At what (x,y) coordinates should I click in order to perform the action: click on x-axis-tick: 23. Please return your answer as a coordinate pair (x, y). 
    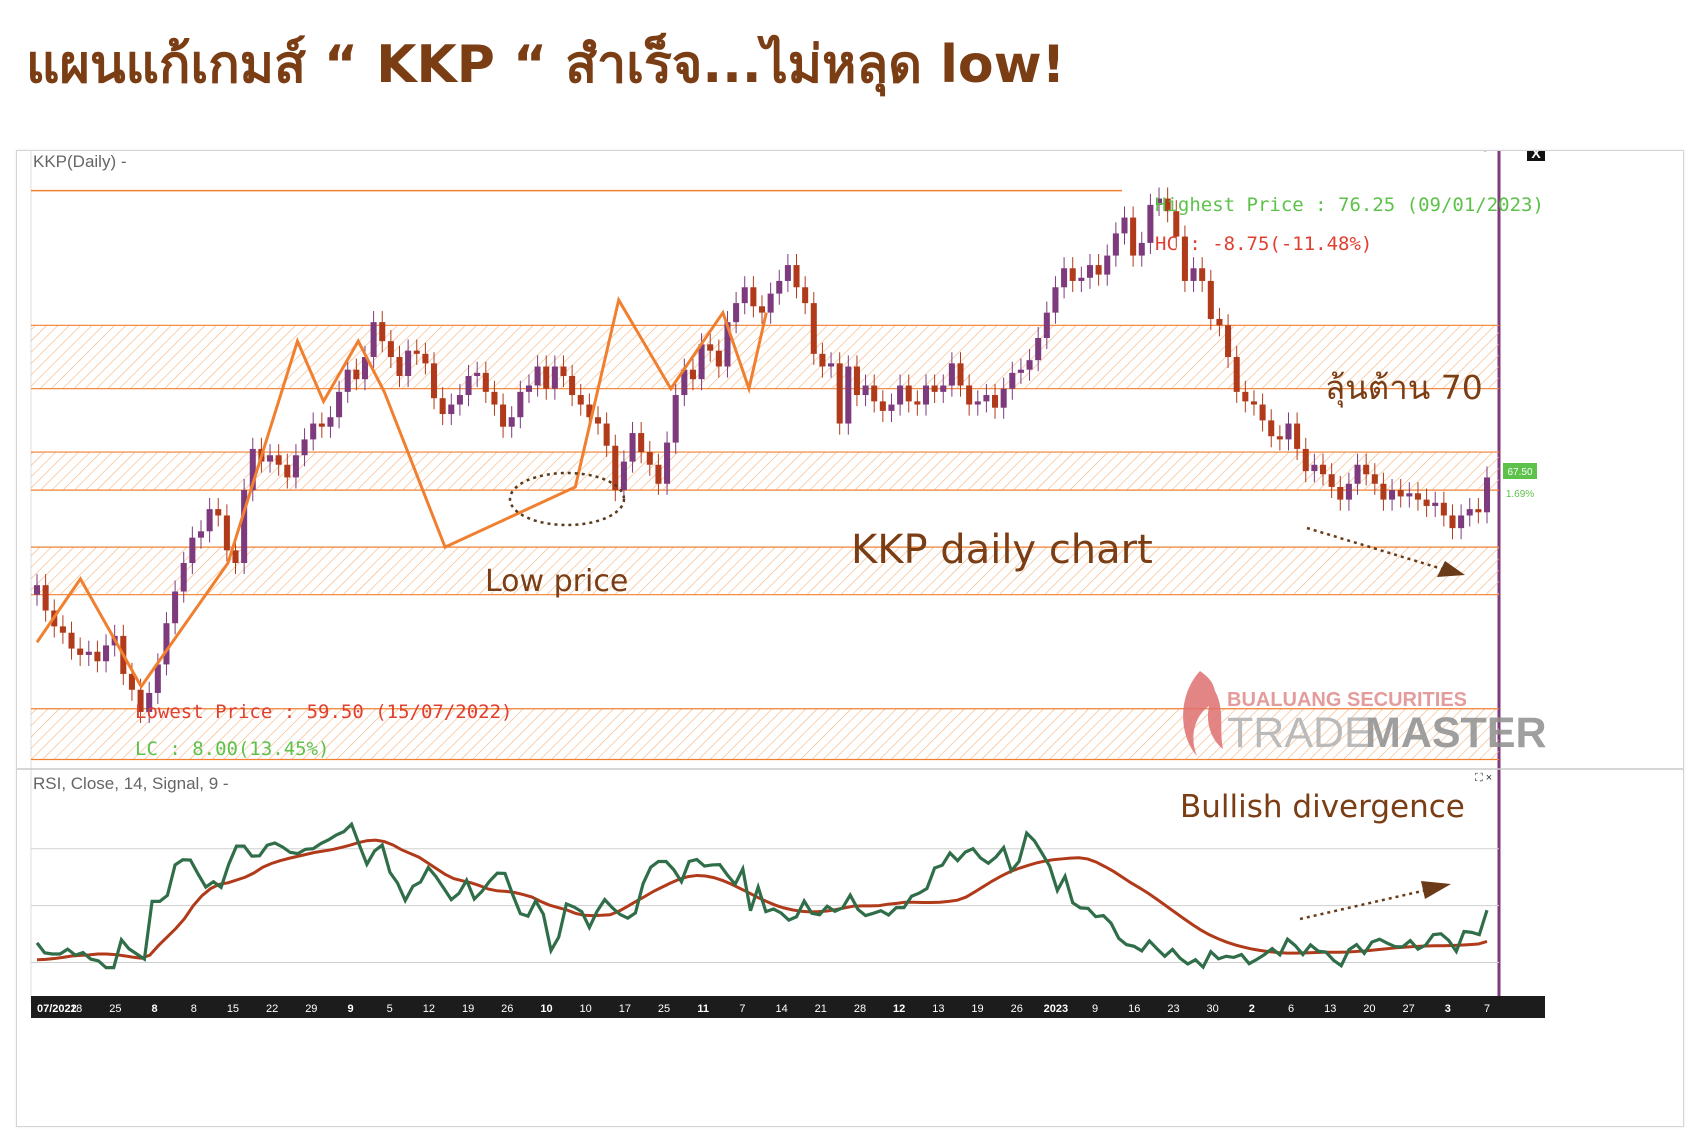
    Looking at the image, I should click on (1173, 1009).